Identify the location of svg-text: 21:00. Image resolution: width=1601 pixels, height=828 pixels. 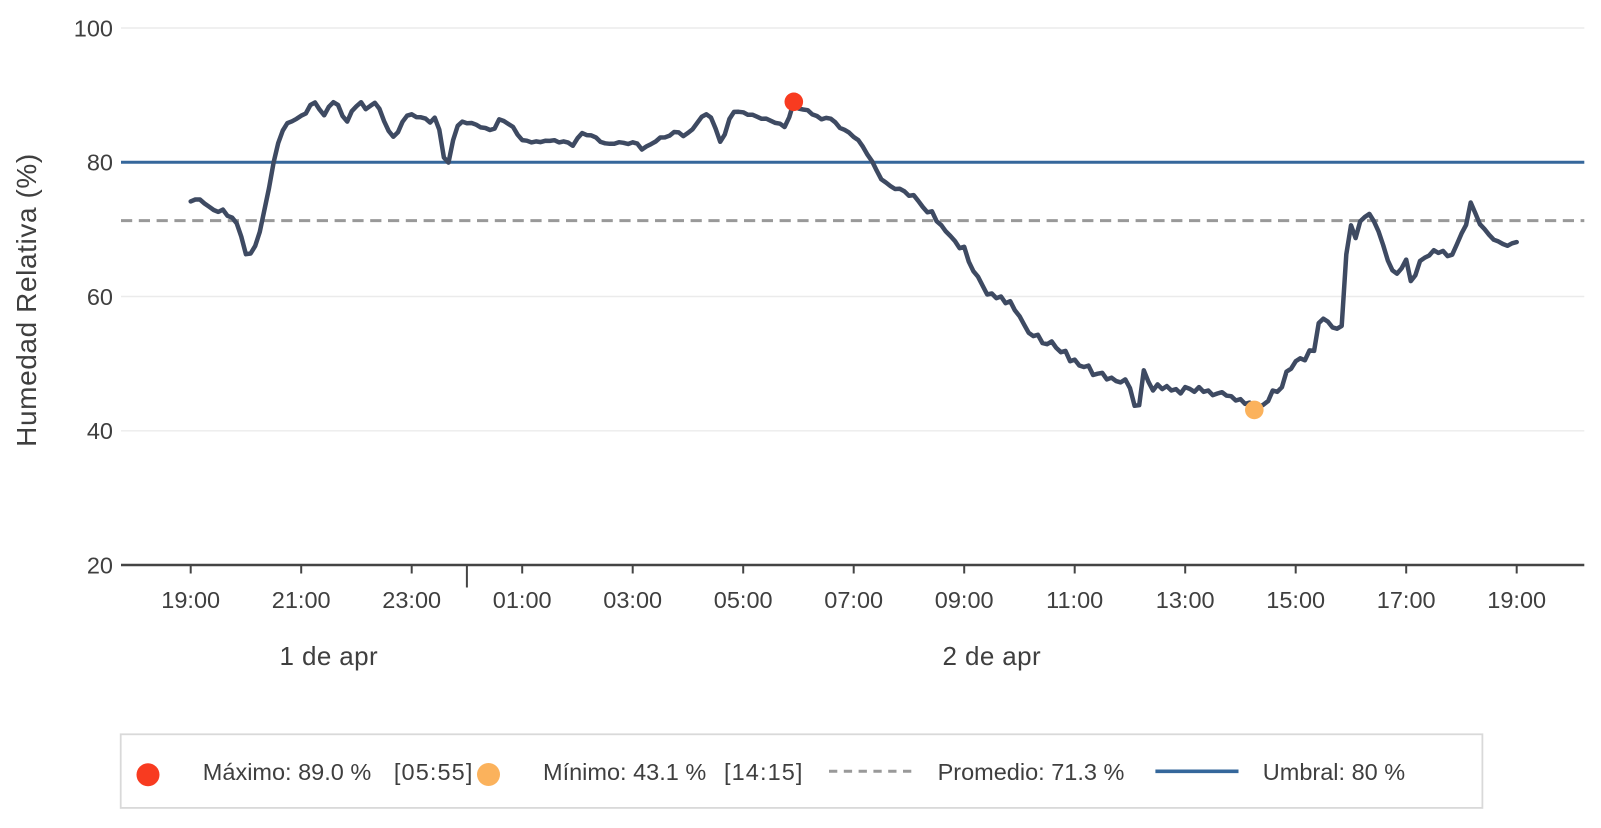
(301, 600).